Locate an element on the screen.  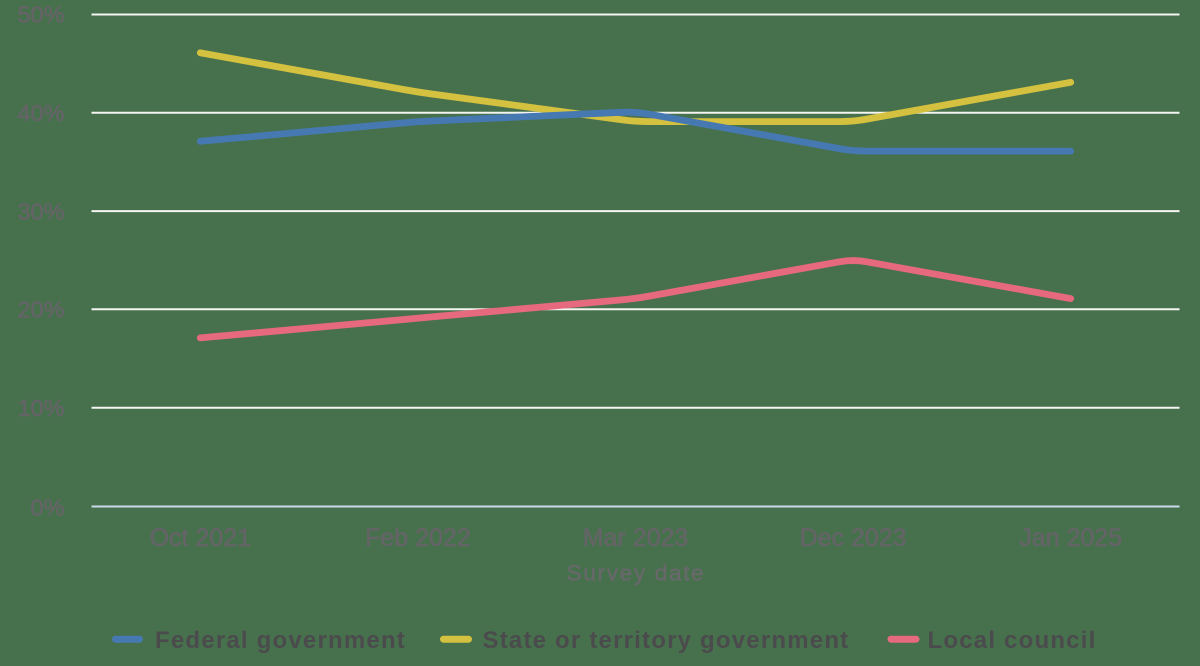
svg-text: 50% is located at coordinates (40, 15).